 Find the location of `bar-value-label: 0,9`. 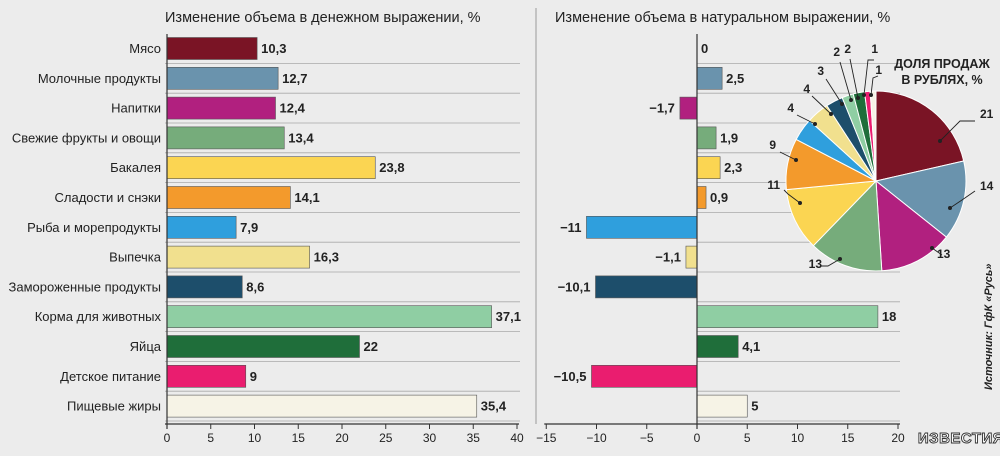

bar-value-label: 0,9 is located at coordinates (719, 197).